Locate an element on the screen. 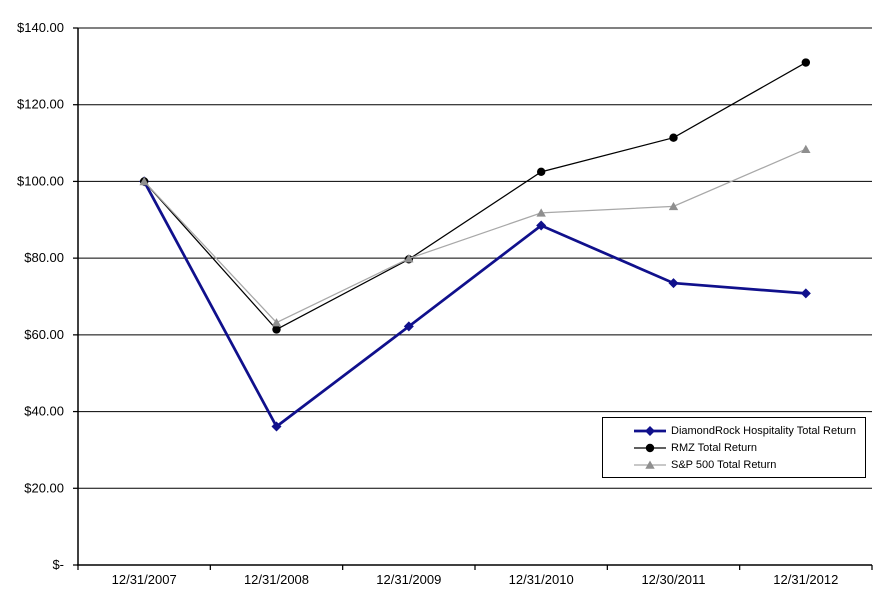 Image resolution: width=890 pixels, height=608 pixels. y-axis-label: $- is located at coordinates (58, 564).